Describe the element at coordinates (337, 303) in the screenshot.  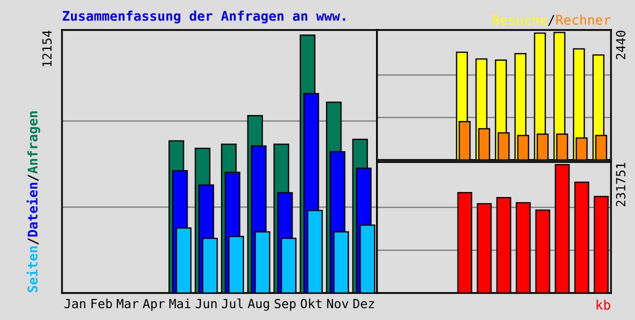
I see `x-tick-label: Nov` at that location.